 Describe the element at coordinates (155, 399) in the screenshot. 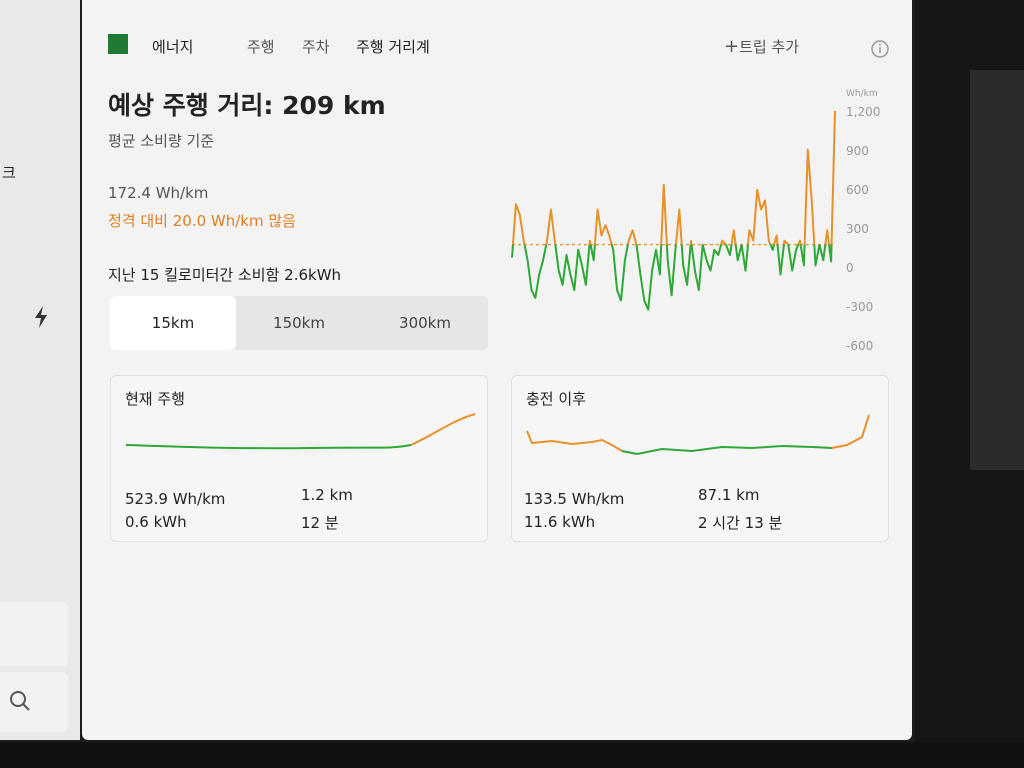

I see `card-title: 현재 주행` at that location.